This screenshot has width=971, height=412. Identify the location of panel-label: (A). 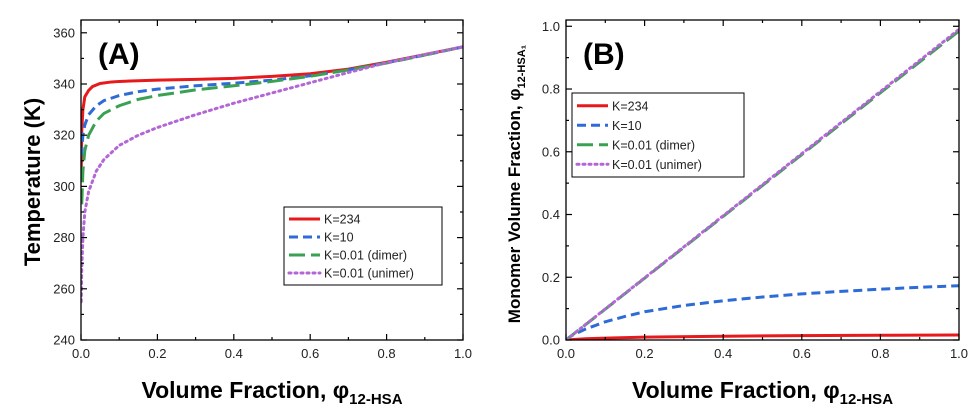
(119, 54).